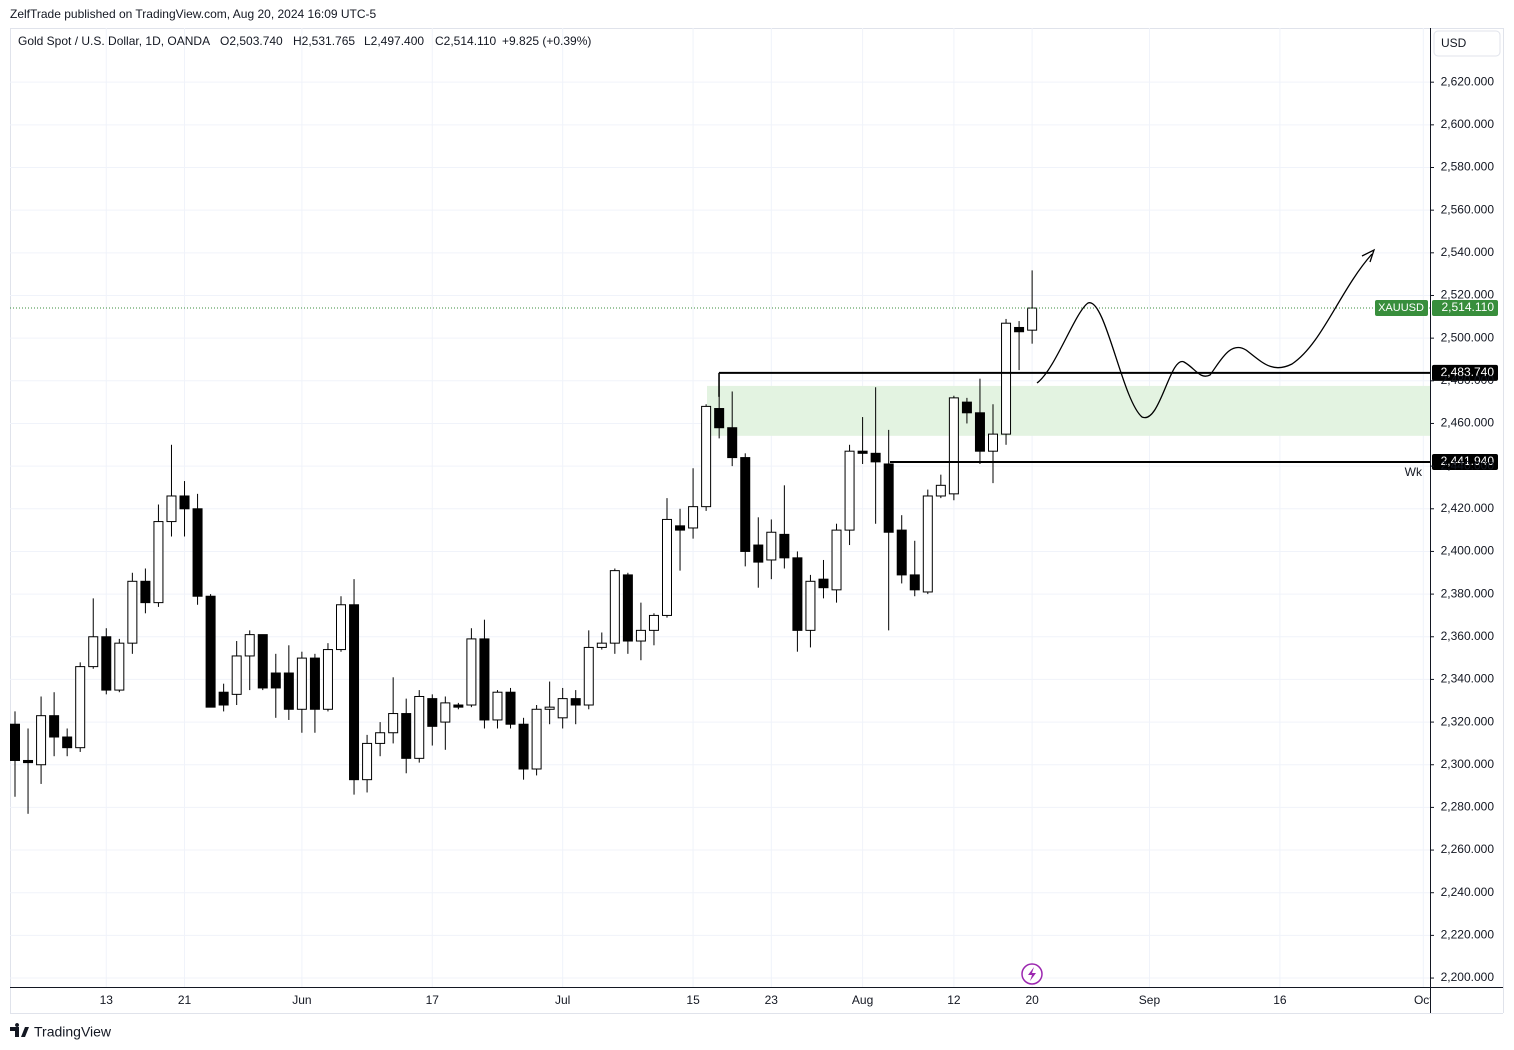  What do you see at coordinates (1468, 807) in the screenshot?
I see `y-tick-label: 2,280.000` at bounding box center [1468, 807].